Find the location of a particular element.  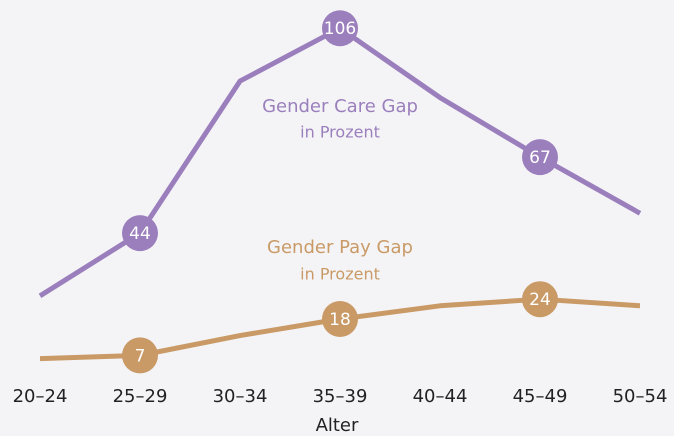

data-label: 7 is located at coordinates (140, 356).